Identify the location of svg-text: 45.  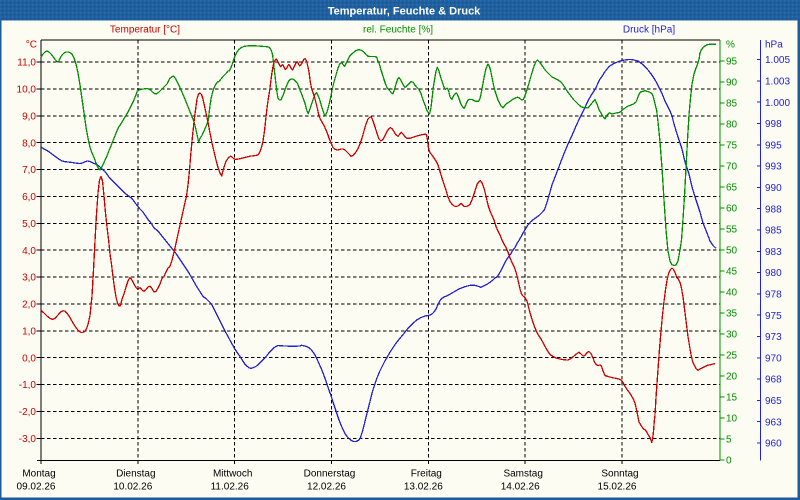
(732, 272).